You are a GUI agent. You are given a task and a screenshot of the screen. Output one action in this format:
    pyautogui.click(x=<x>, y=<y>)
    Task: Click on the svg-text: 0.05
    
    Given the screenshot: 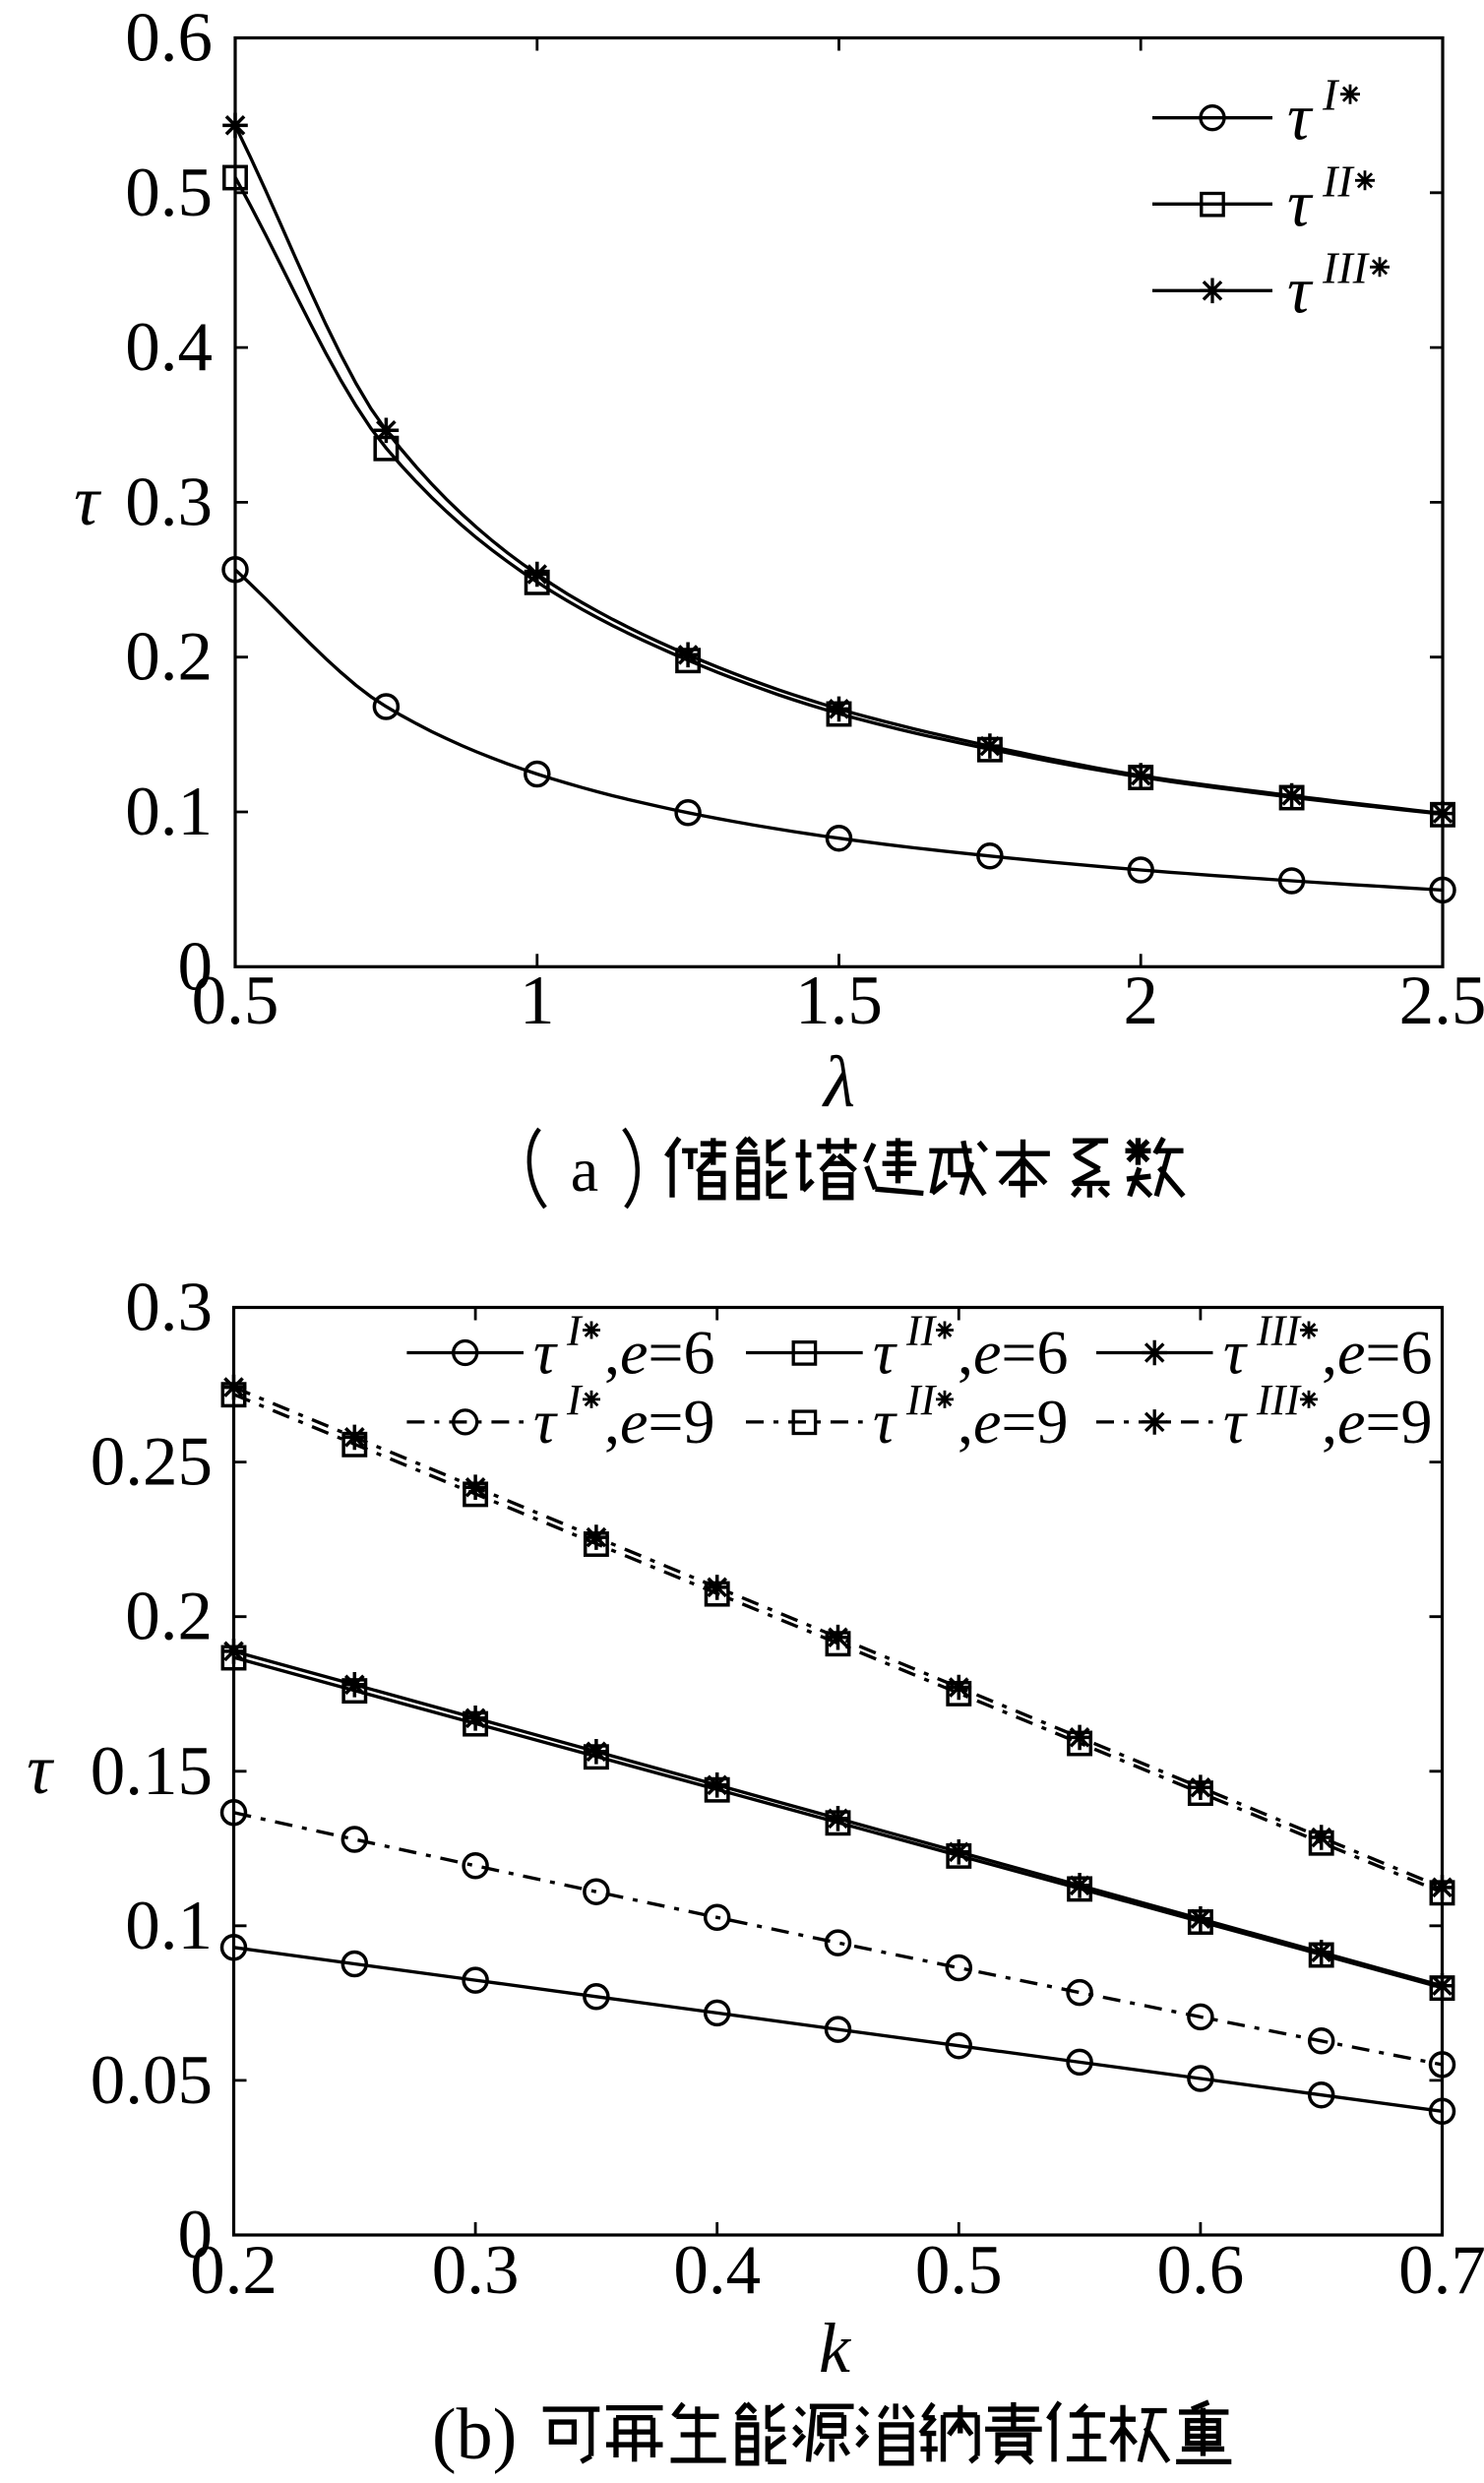 What is the action you would take?
    pyautogui.click(x=152, y=2080)
    